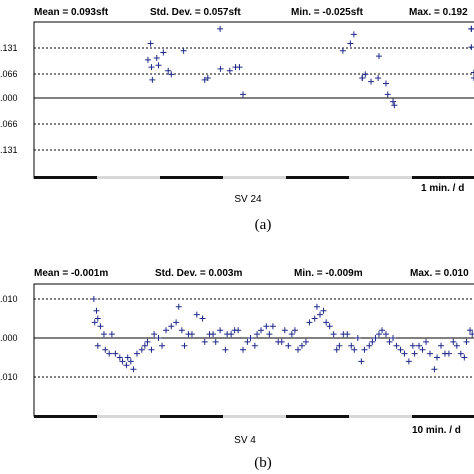  Describe the element at coordinates (438, 12) in the screenshot. I see `stat-max: Max. = 0.192` at that location.